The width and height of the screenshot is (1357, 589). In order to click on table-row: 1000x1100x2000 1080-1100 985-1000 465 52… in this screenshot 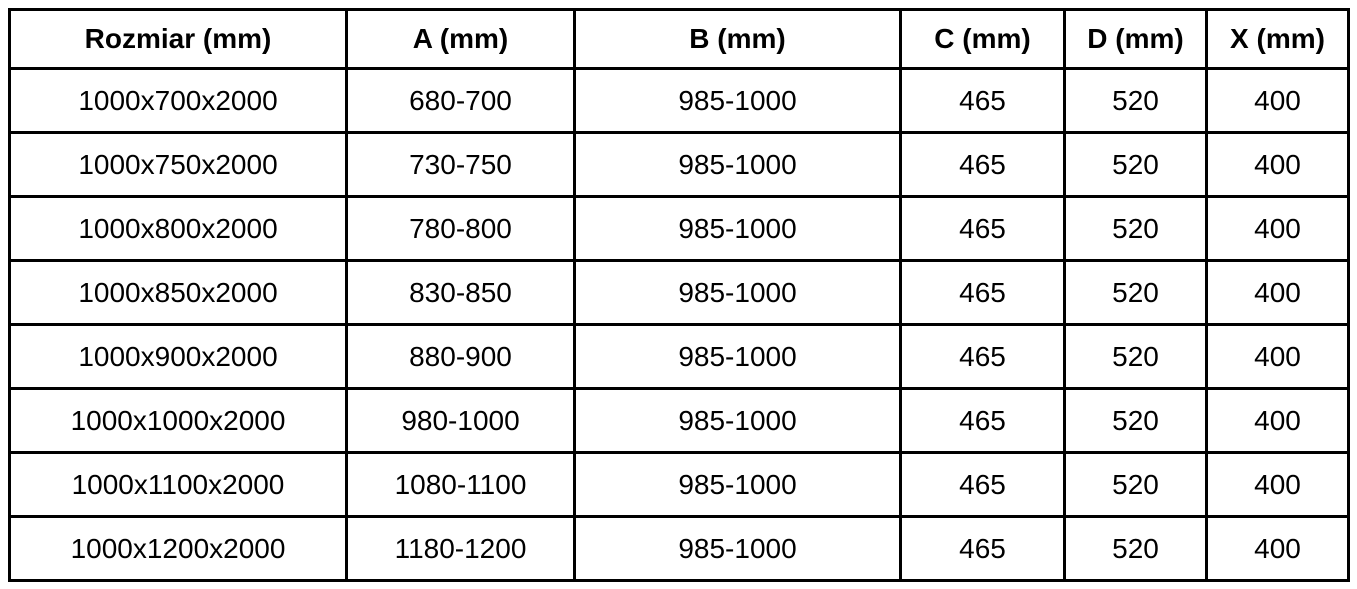, I will do `click(679, 484)`.